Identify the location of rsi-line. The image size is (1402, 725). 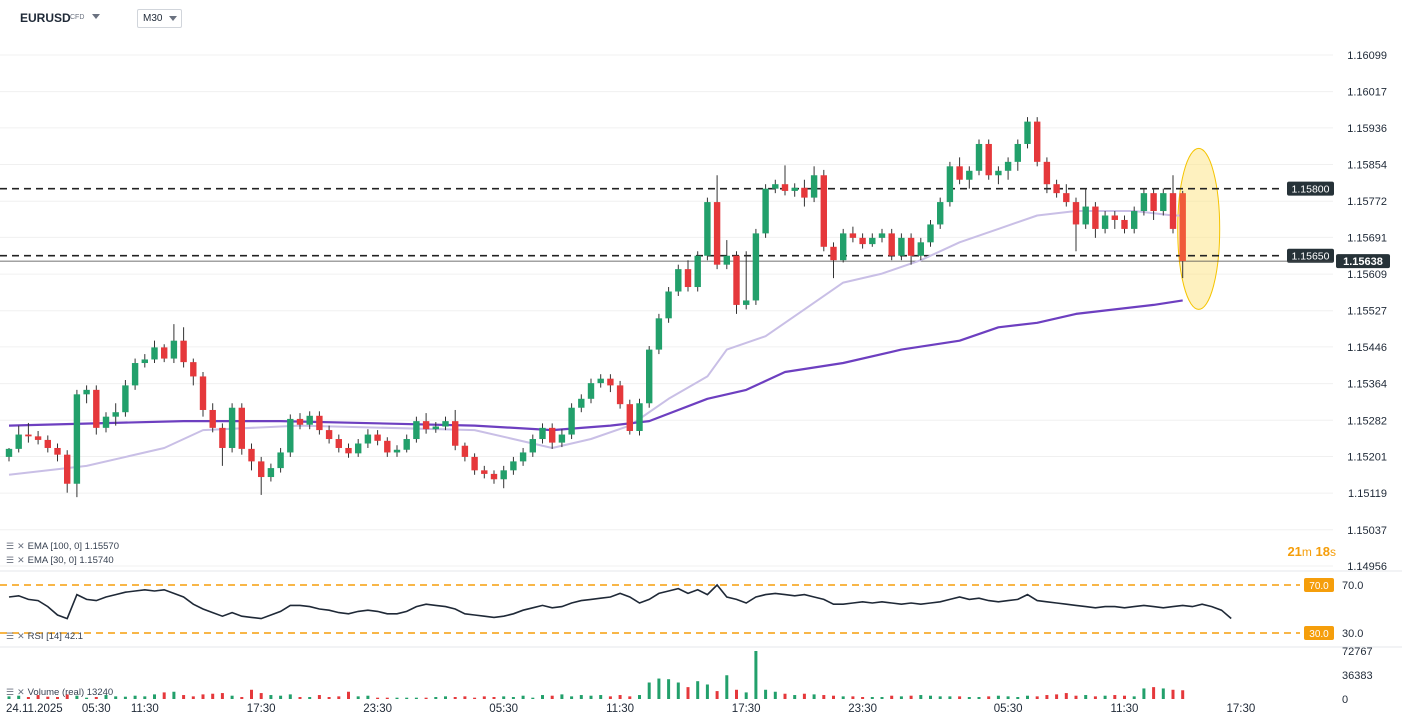
(620, 601).